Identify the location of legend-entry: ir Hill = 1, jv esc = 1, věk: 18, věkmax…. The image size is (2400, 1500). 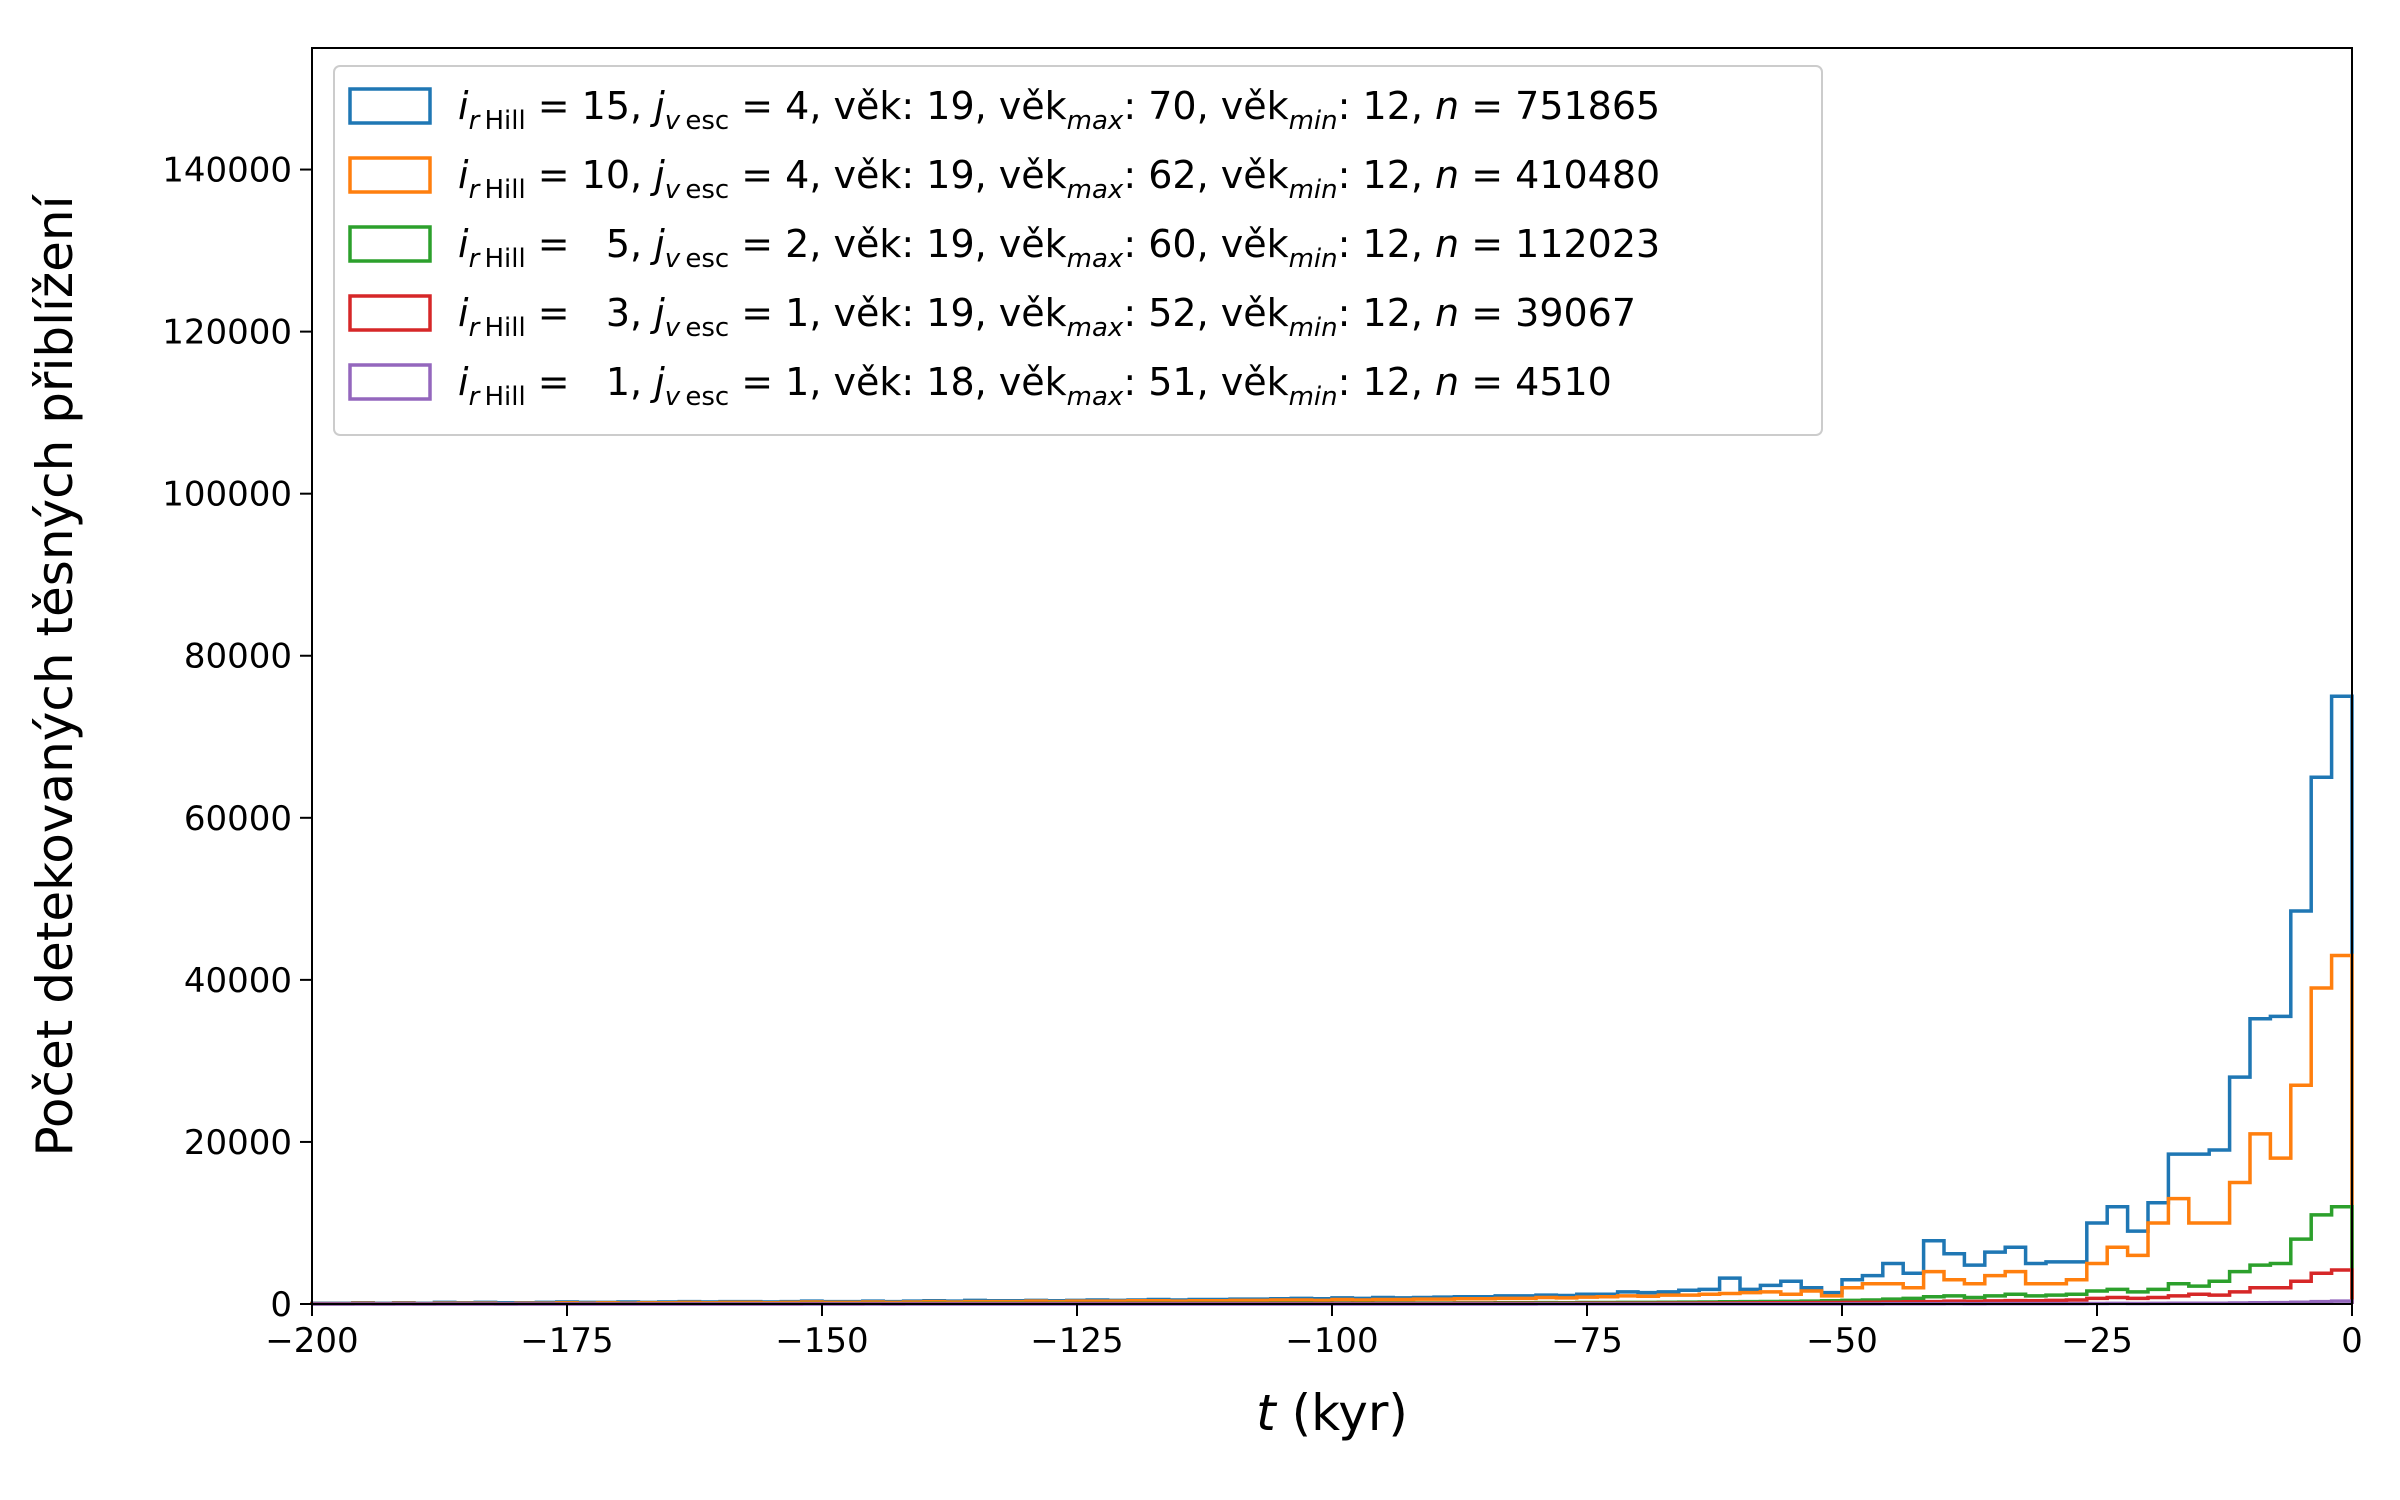
(1035, 386).